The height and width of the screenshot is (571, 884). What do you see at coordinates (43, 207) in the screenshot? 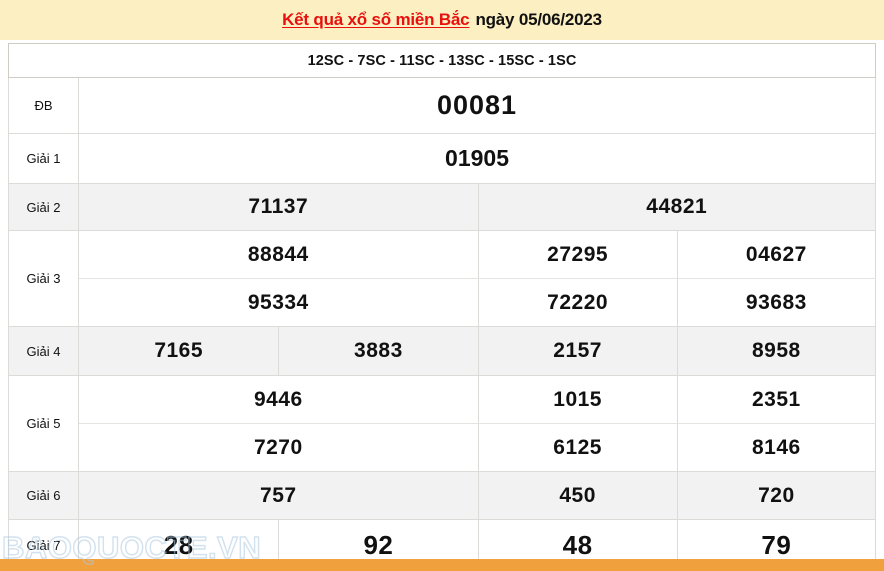
I see `prize-label-g2: Giải 2` at bounding box center [43, 207].